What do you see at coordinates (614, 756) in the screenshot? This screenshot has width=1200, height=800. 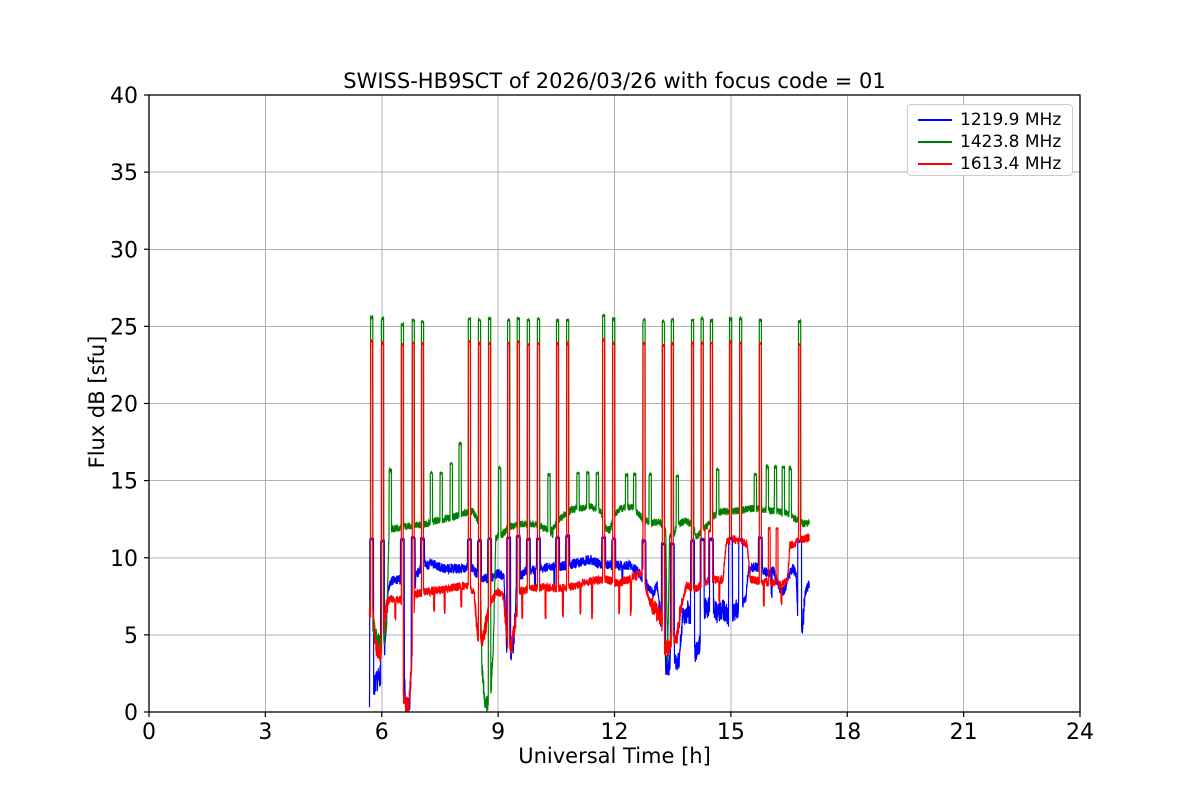 I see `x-axis-label: Universal Time [h]` at bounding box center [614, 756].